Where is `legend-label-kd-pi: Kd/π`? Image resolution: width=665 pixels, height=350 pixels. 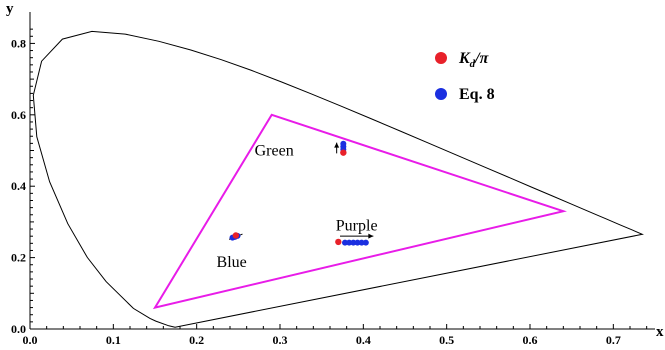 legend-label-kd-pi: Kd/π is located at coordinates (474, 60).